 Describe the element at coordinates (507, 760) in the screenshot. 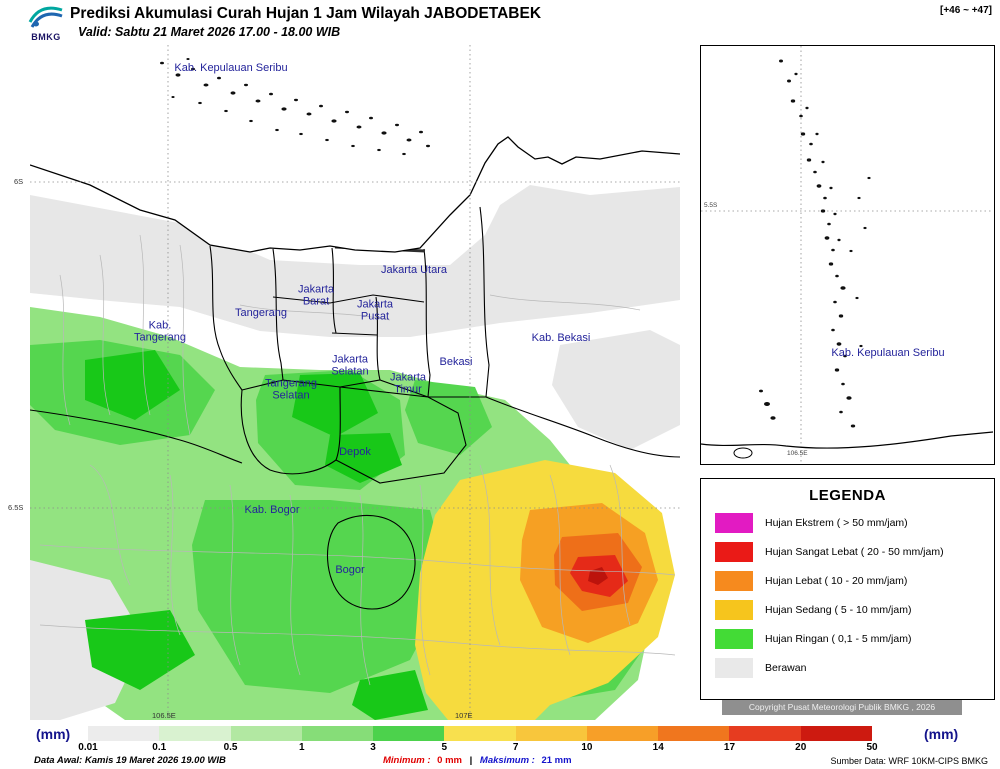

I see `maksimum-label: Maksimum :` at that location.